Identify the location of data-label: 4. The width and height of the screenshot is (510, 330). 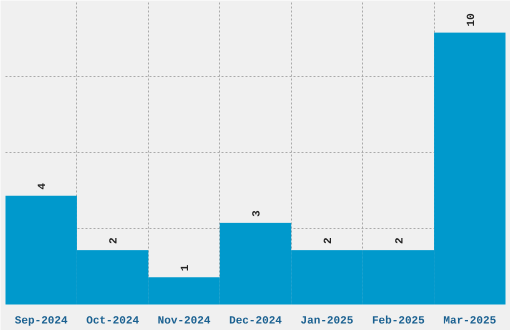
(43, 186).